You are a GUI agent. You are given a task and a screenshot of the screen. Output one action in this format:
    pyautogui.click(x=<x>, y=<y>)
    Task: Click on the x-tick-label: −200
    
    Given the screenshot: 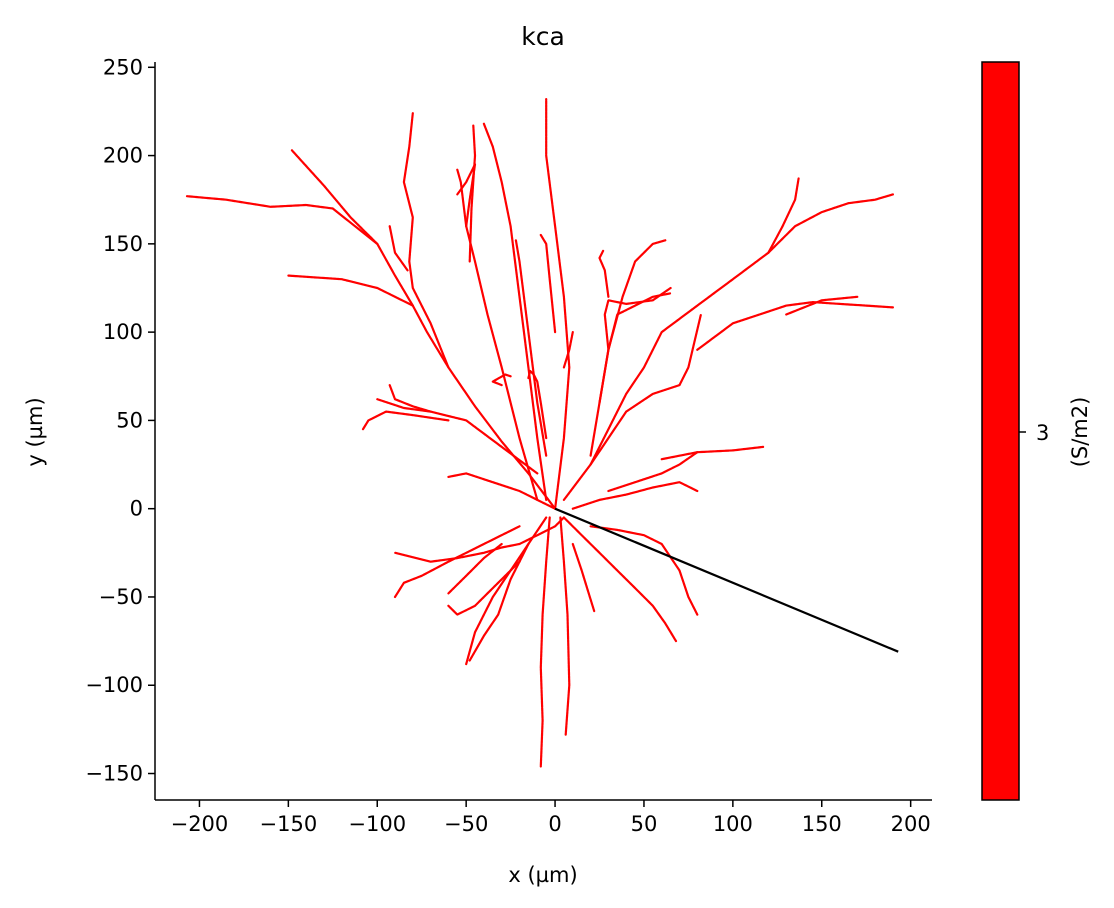 What is the action you would take?
    pyautogui.click(x=200, y=824)
    